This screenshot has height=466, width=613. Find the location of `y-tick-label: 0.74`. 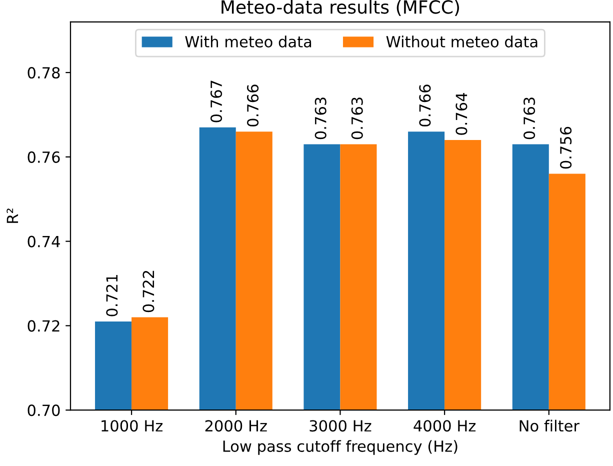

y-tick-label: 0.74 is located at coordinates (44, 242).